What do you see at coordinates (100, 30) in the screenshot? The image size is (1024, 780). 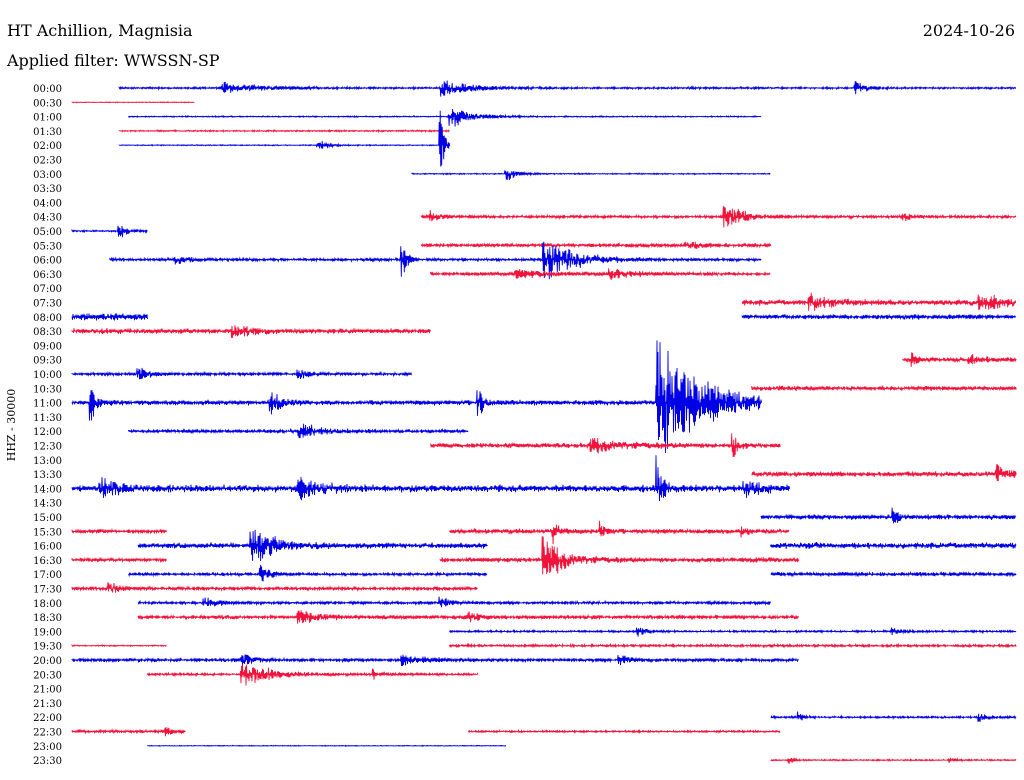 I see `station-title: HT Achillion, Magnisia` at bounding box center [100, 30].